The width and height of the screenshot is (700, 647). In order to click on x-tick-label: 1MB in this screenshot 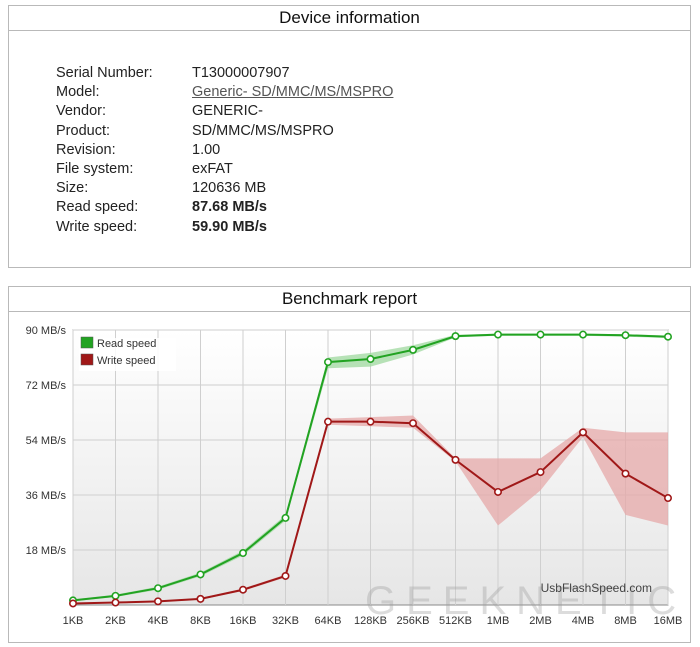, I will do `click(498, 621)`.